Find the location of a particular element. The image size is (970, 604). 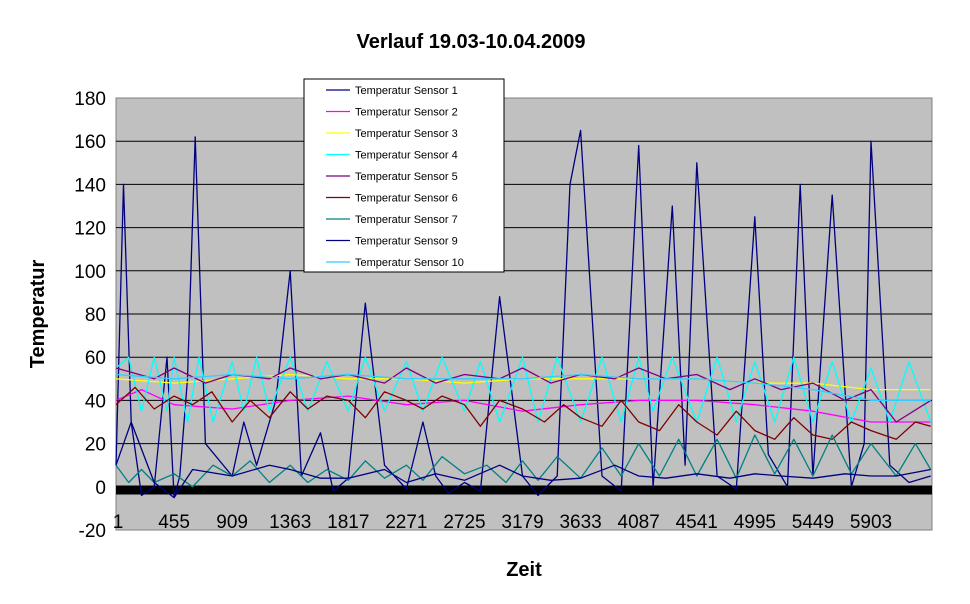

x-tick-label: 5449 is located at coordinates (813, 522).